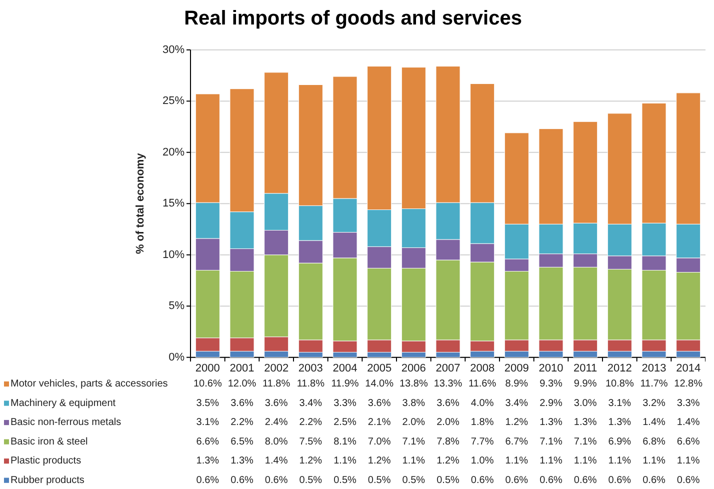  Describe the element at coordinates (379, 422) in the screenshot. I see `data-label: 2.1%` at that location.